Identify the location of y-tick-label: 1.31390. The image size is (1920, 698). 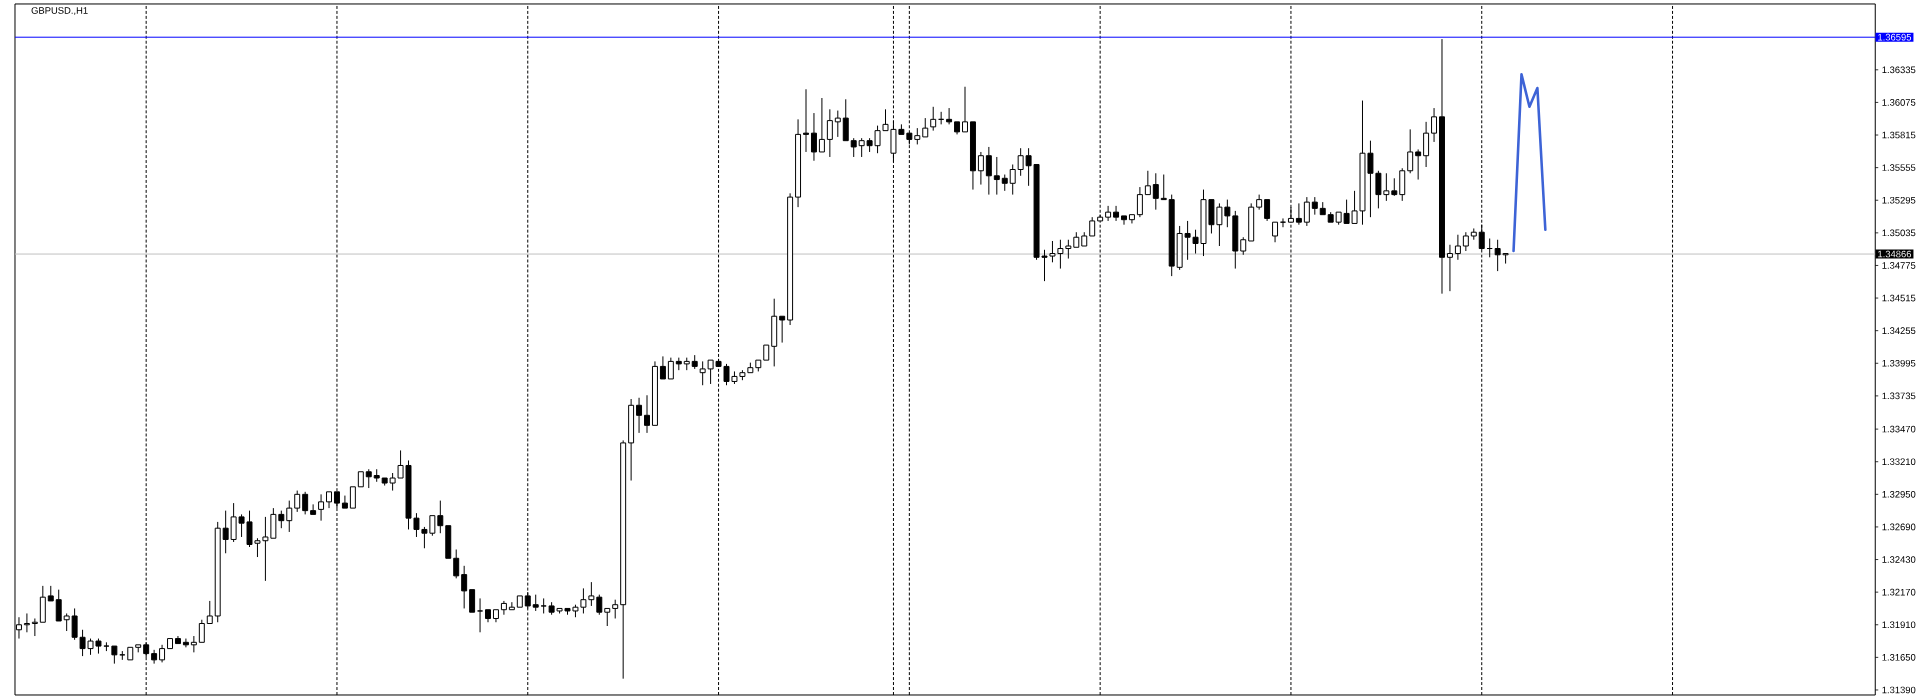
(1899, 690).